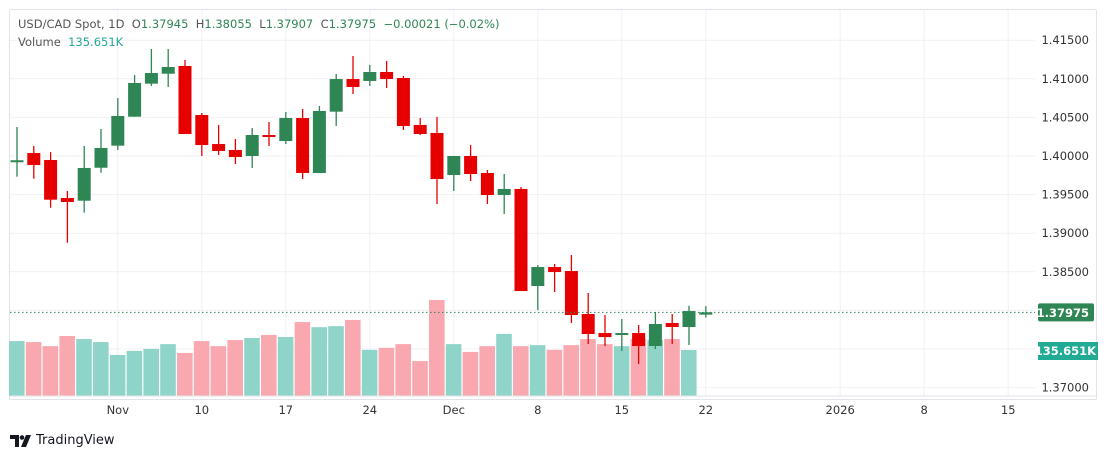  Describe the element at coordinates (1065, 195) in the screenshot. I see `price-tick-label: 1.39500` at that location.